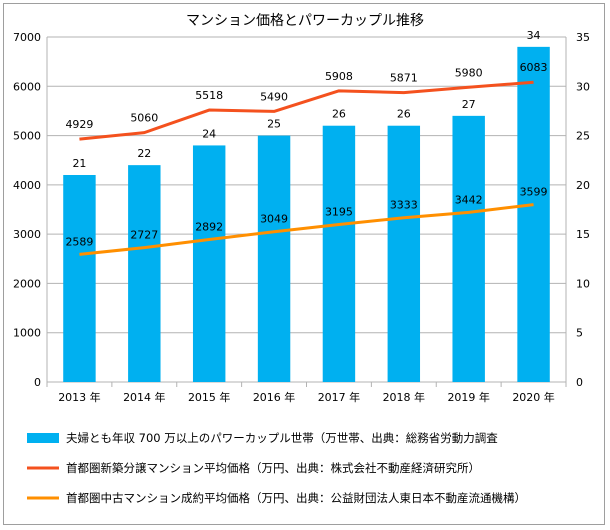 This screenshot has width=610, height=530. I want to click on legend-swatch-bar, so click(43, 438).